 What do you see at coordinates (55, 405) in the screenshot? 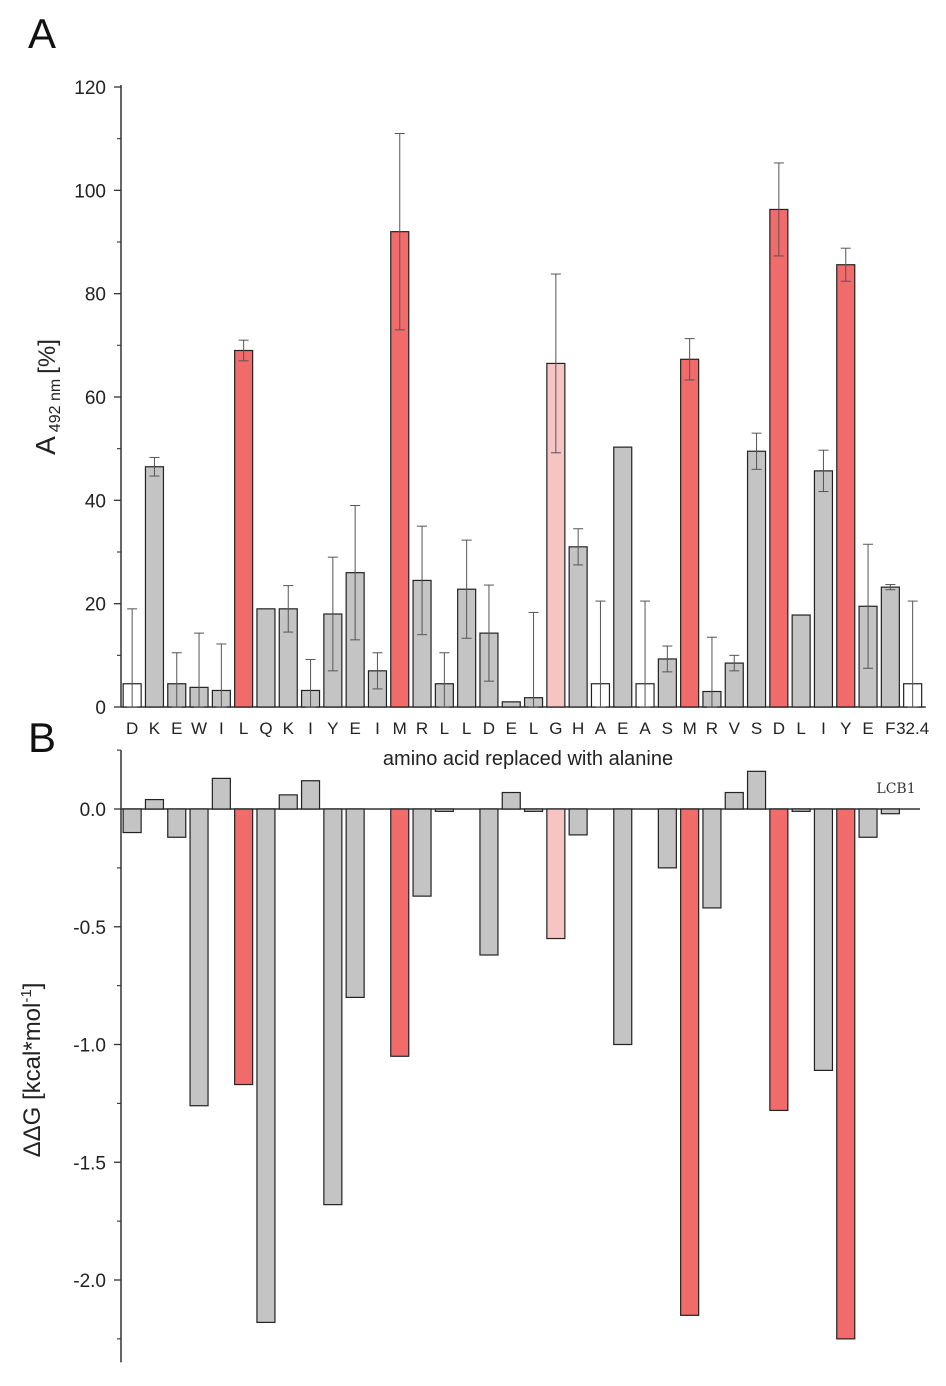
I see `y-title-subscript: 492 nm` at bounding box center [55, 405].